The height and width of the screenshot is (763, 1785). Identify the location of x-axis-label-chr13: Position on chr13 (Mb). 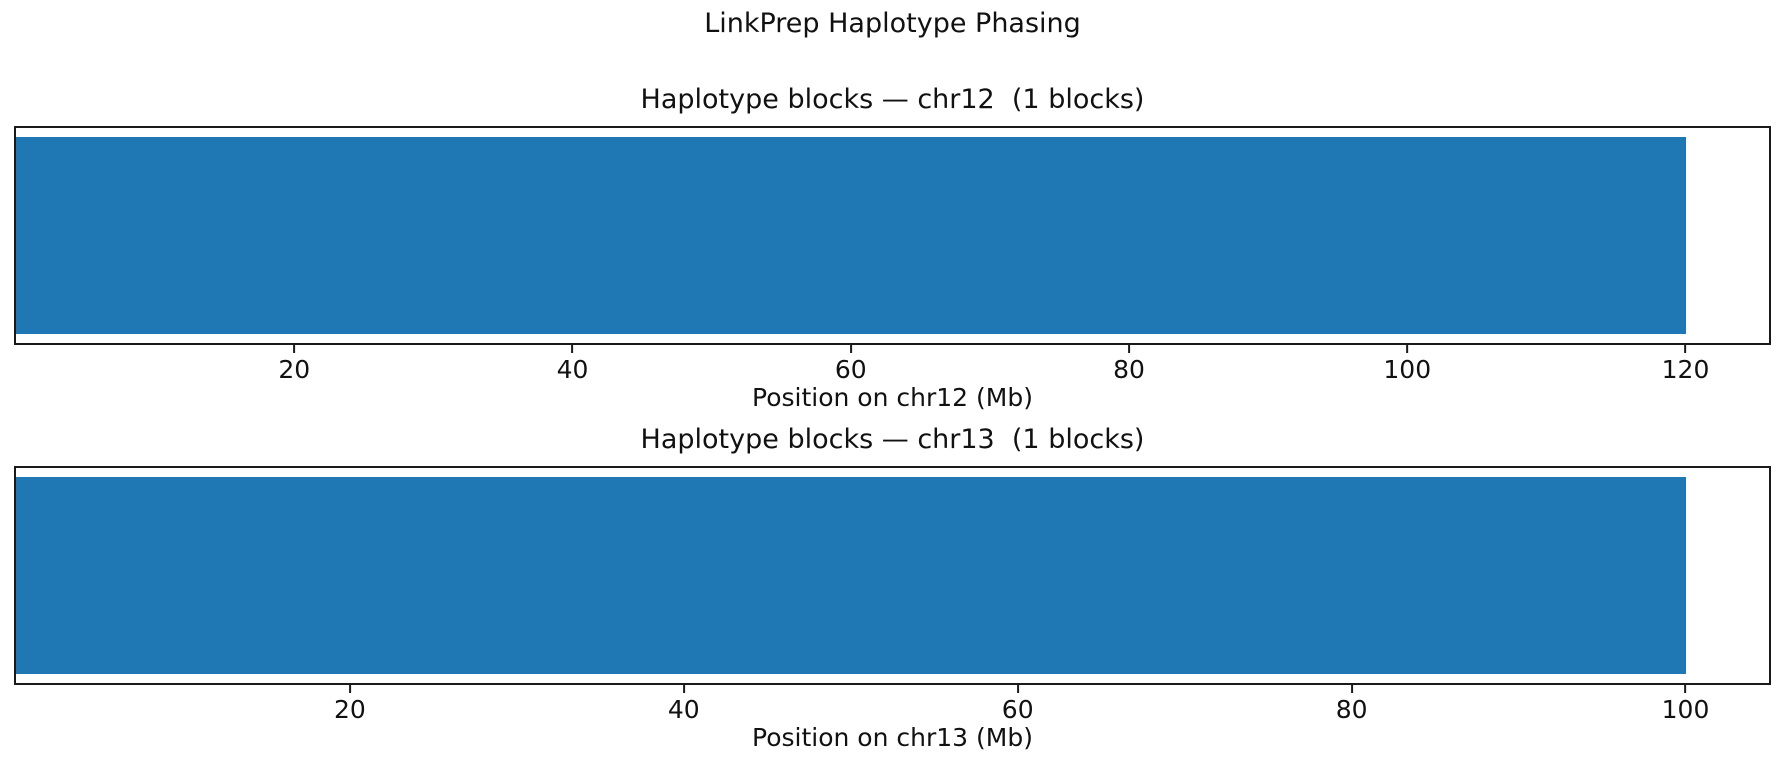
(892, 737).